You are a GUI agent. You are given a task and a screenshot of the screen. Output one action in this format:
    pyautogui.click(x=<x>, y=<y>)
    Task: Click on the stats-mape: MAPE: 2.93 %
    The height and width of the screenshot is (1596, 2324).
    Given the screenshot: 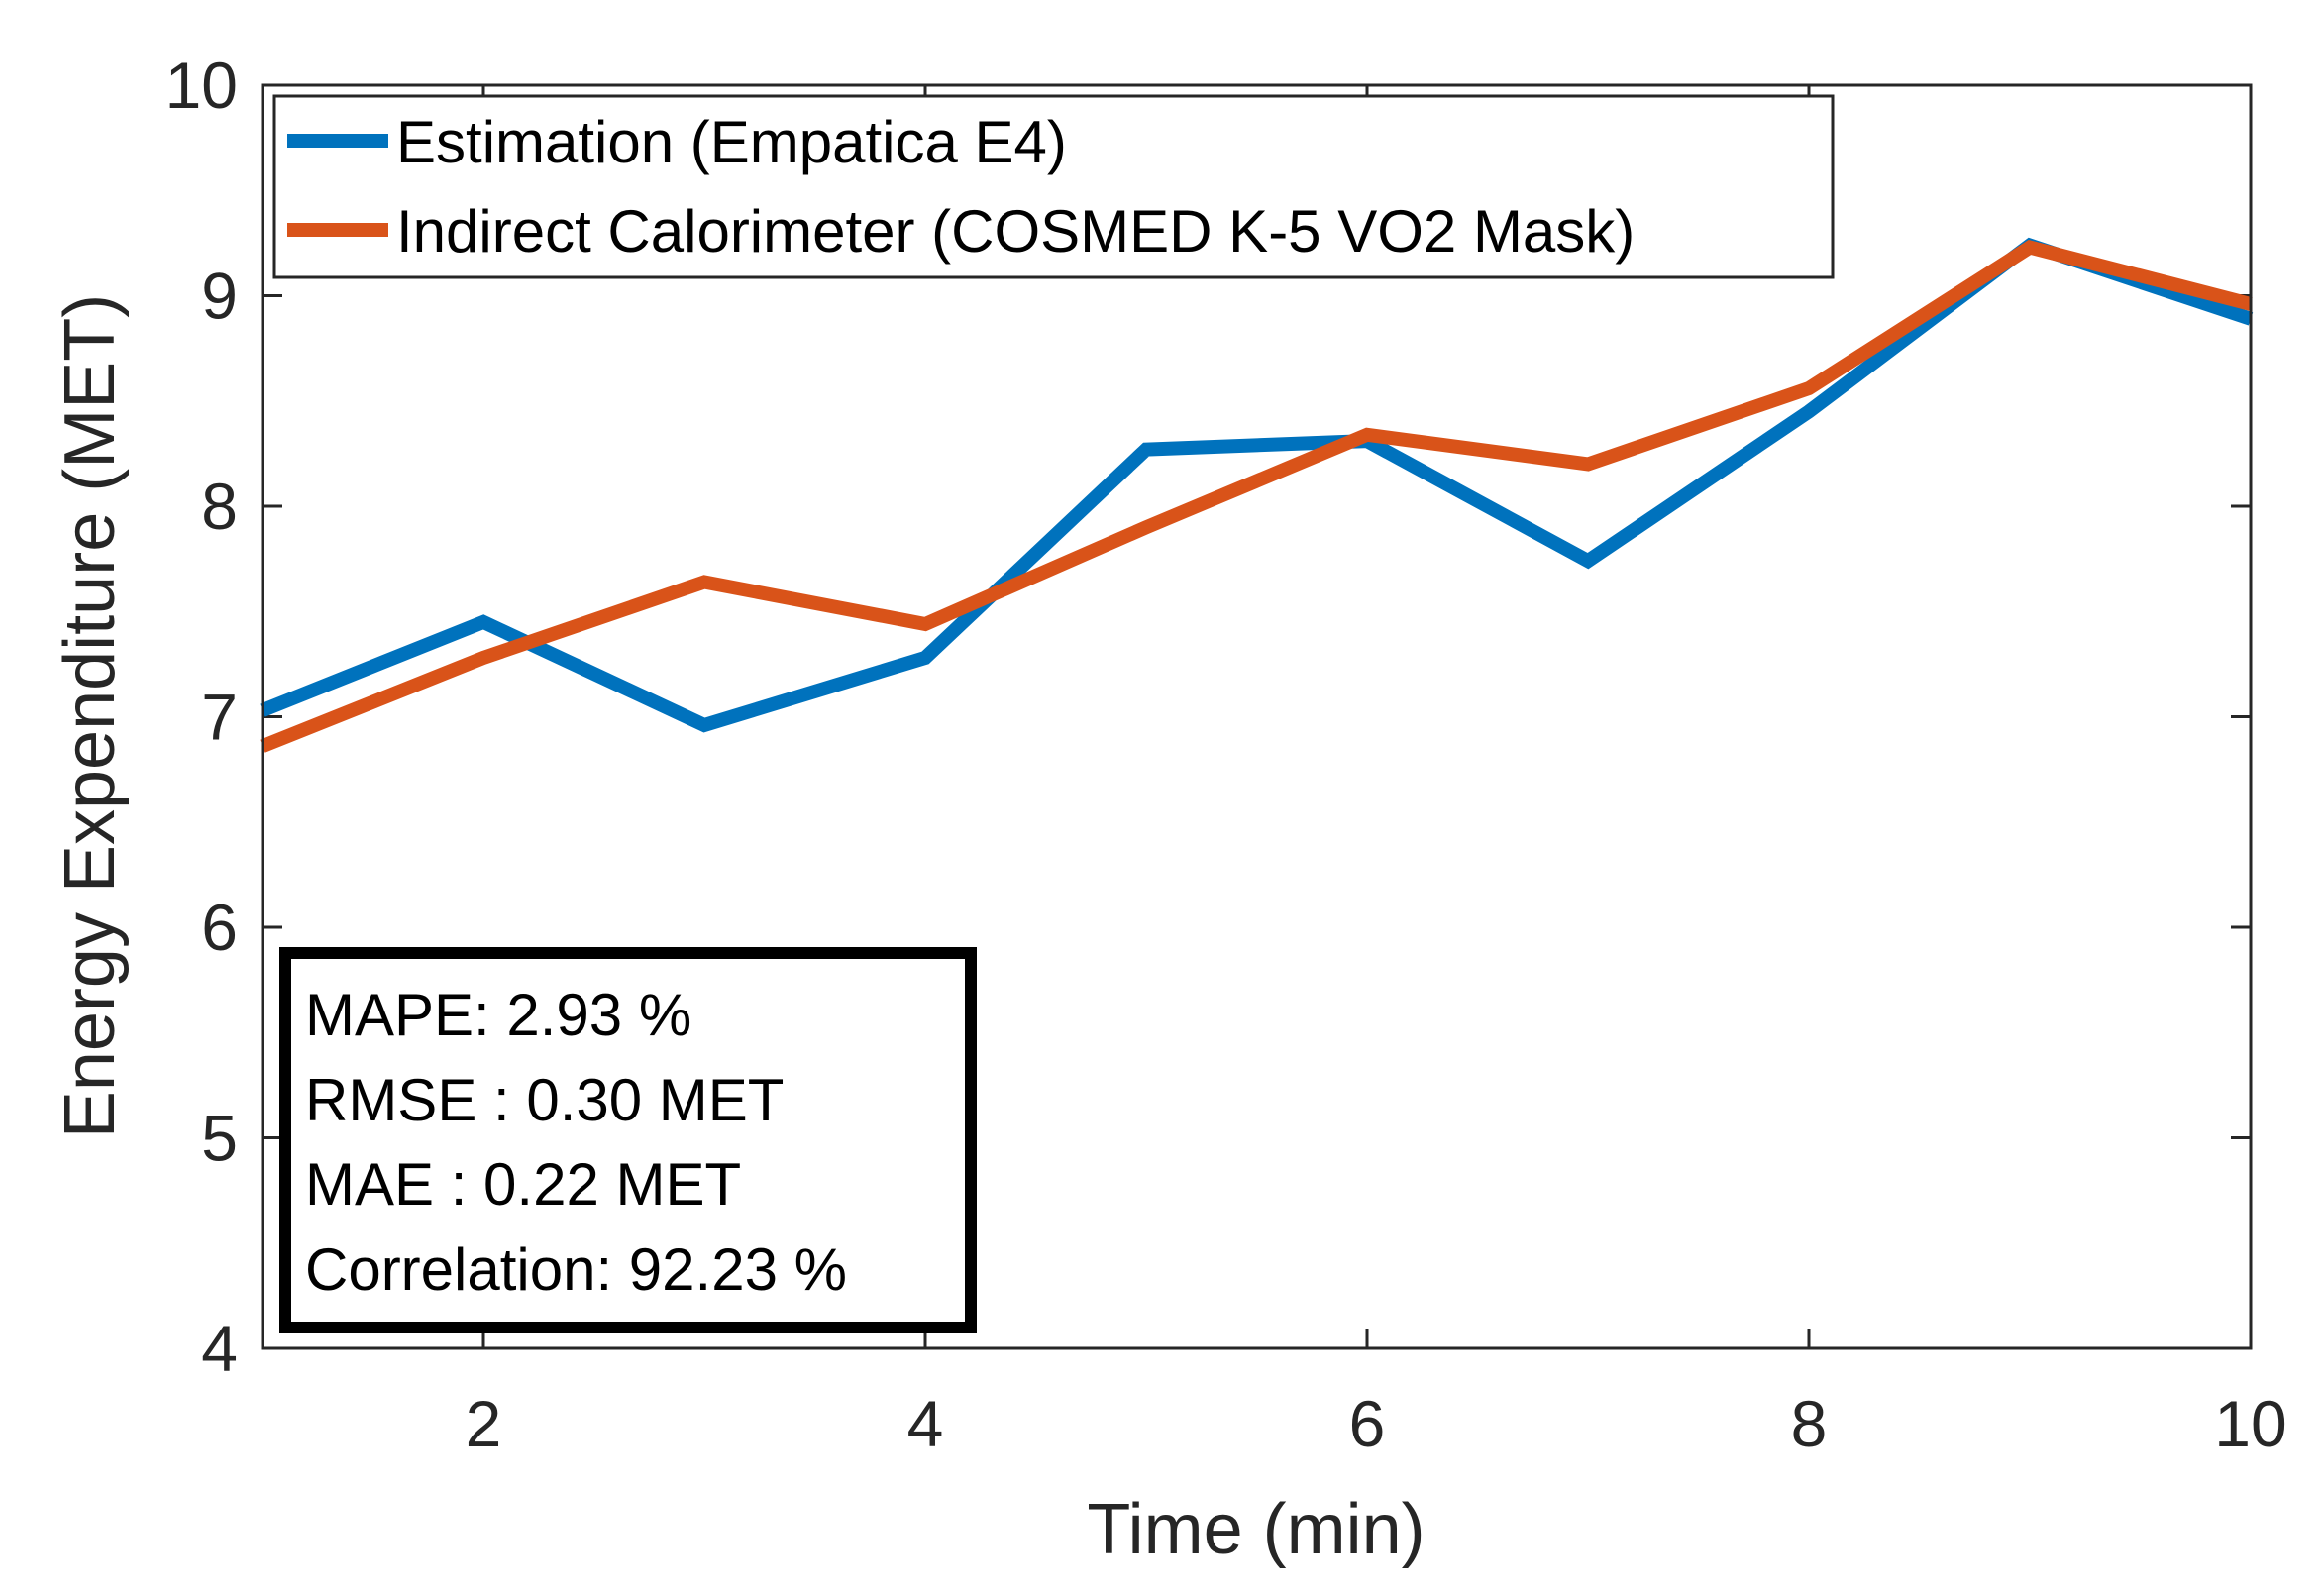 What is the action you would take?
    pyautogui.click(x=498, y=1015)
    